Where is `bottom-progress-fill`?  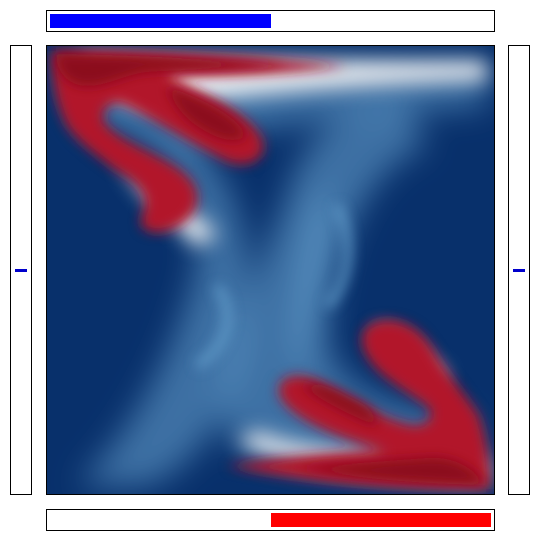
bottom-progress-fill is located at coordinates (380, 520).